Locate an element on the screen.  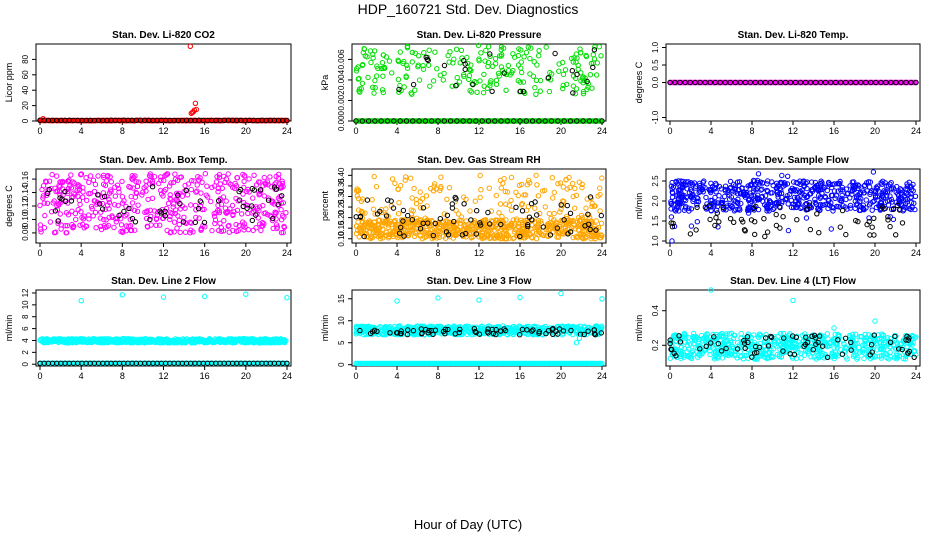
x-tick-label: 16 is located at coordinates (205, 131).